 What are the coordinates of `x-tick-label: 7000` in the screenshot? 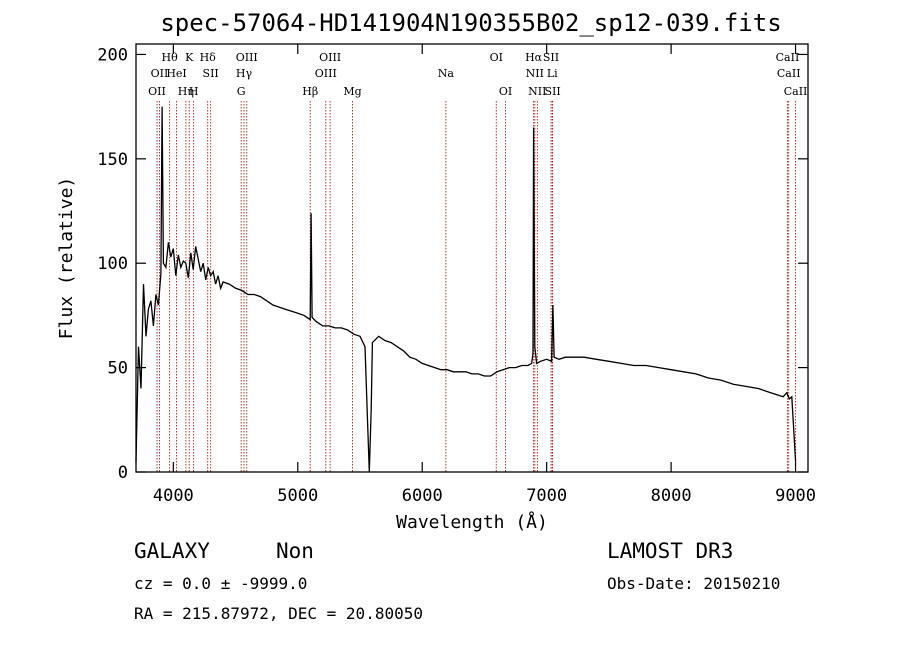 It's located at (546, 496).